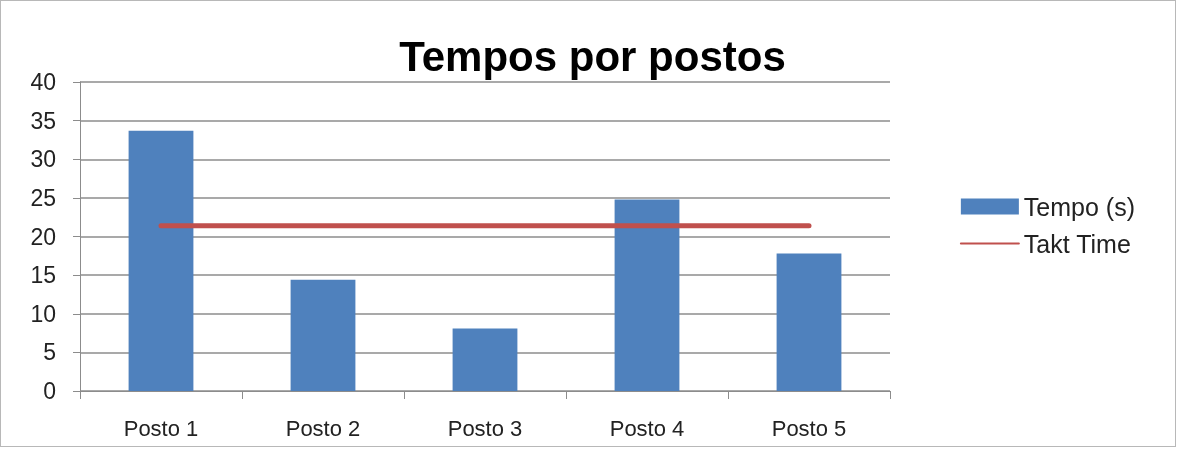  I want to click on y-tick-label: 30, so click(43, 159).